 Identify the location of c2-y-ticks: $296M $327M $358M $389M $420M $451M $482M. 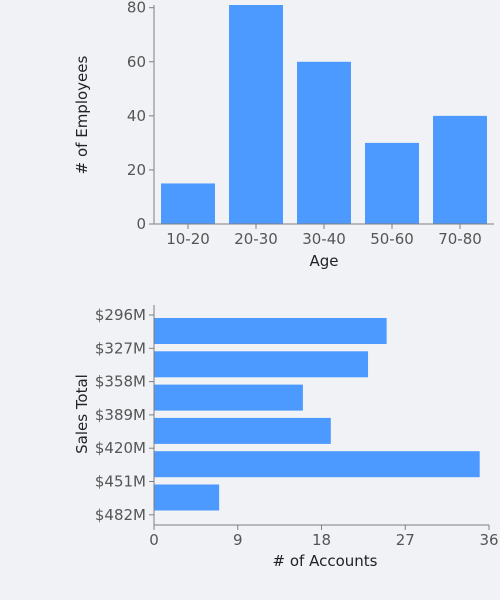
(124, 415).